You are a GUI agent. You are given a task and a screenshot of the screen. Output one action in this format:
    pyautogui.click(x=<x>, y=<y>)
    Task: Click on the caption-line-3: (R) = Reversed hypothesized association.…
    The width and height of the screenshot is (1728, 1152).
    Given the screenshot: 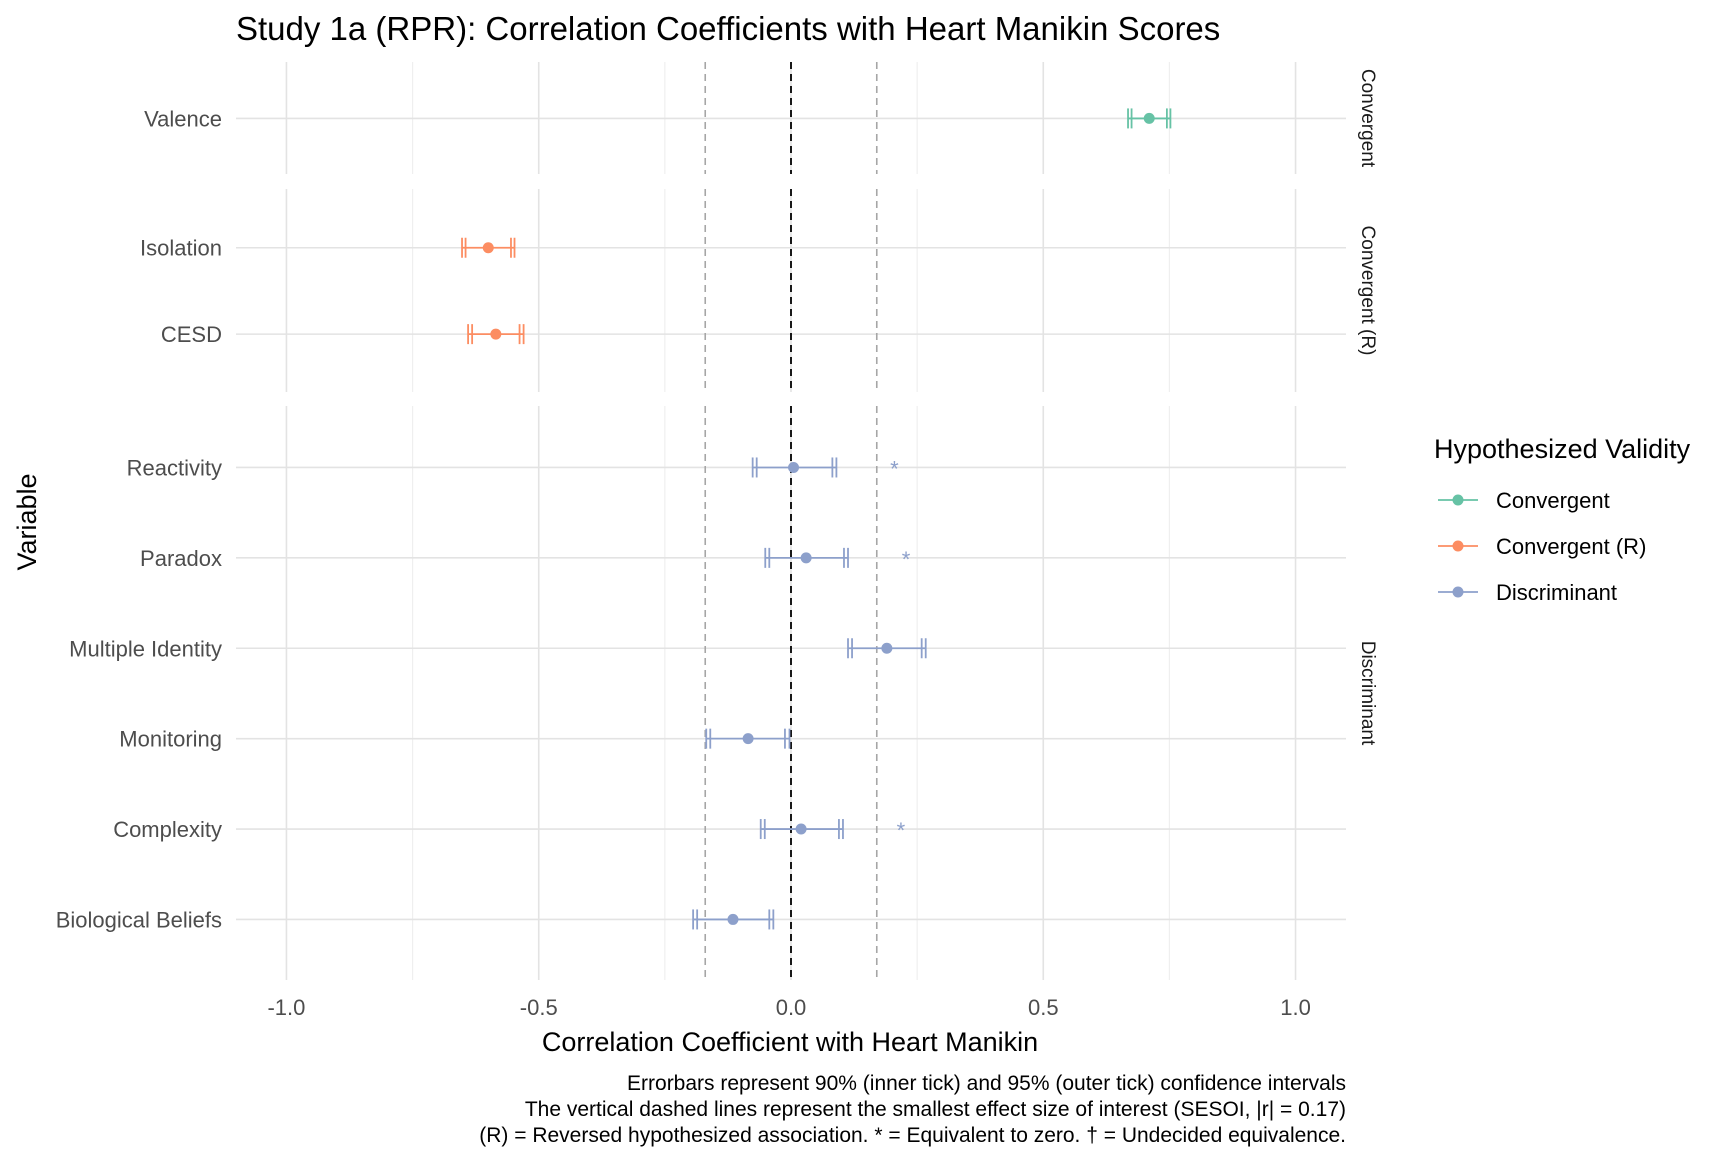 What is the action you would take?
    pyautogui.click(x=912, y=1135)
    